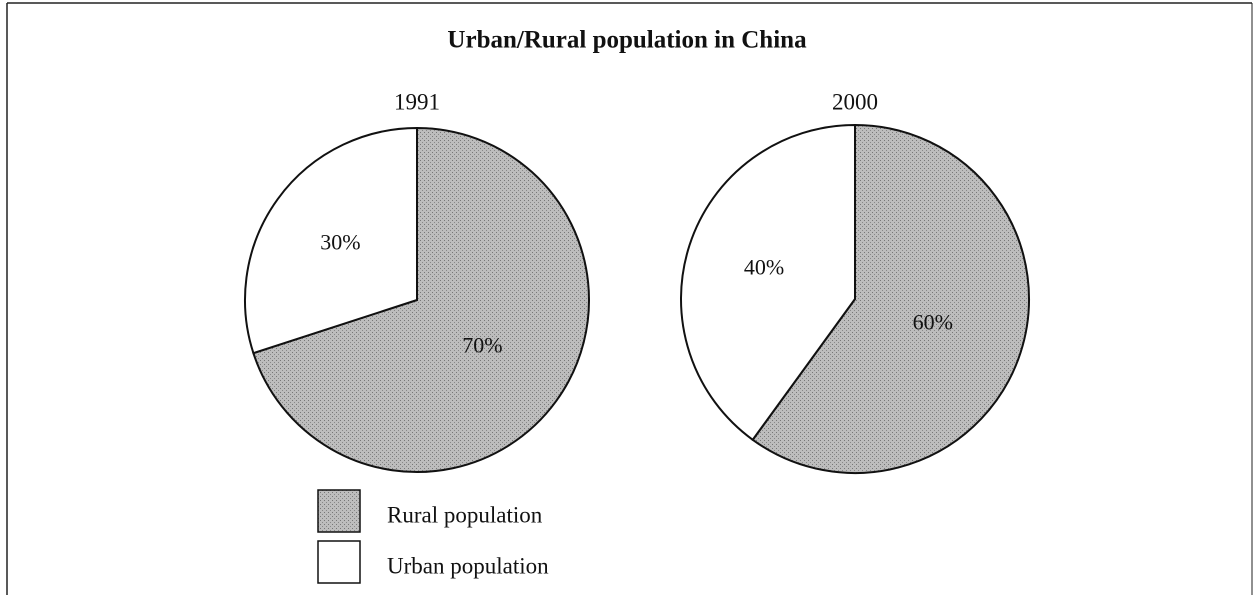  What do you see at coordinates (465, 514) in the screenshot?
I see `legend-label: Rural population` at bounding box center [465, 514].